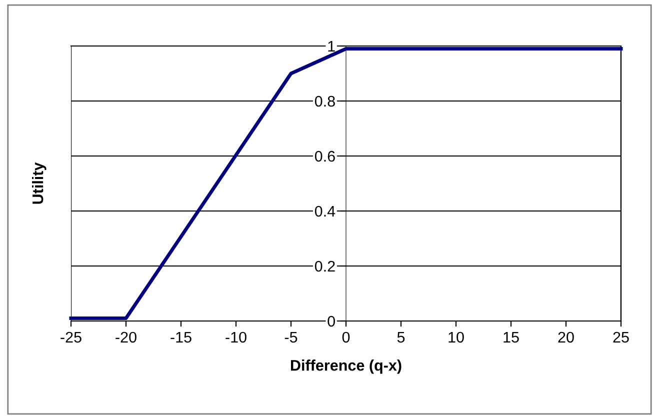 This screenshot has height=419, width=659. Describe the element at coordinates (346, 367) in the screenshot. I see `x-axis-title: Difference (q-x)` at that location.